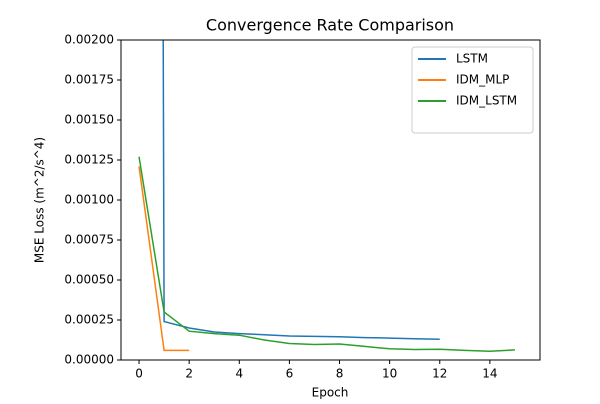  What do you see at coordinates (482, 80) in the screenshot?
I see `legend-label: IDM_MLP` at bounding box center [482, 80].